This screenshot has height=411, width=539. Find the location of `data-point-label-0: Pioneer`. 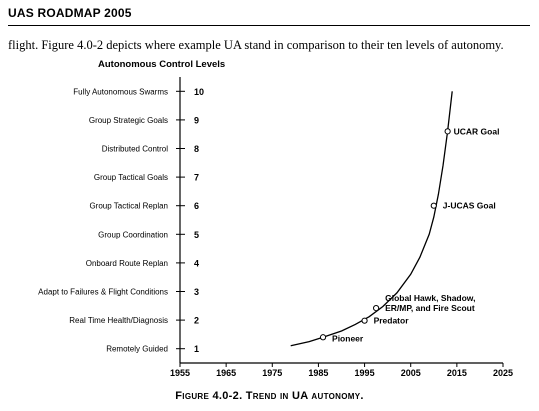

data-point-label-0: Pioneer is located at coordinates (348, 338).